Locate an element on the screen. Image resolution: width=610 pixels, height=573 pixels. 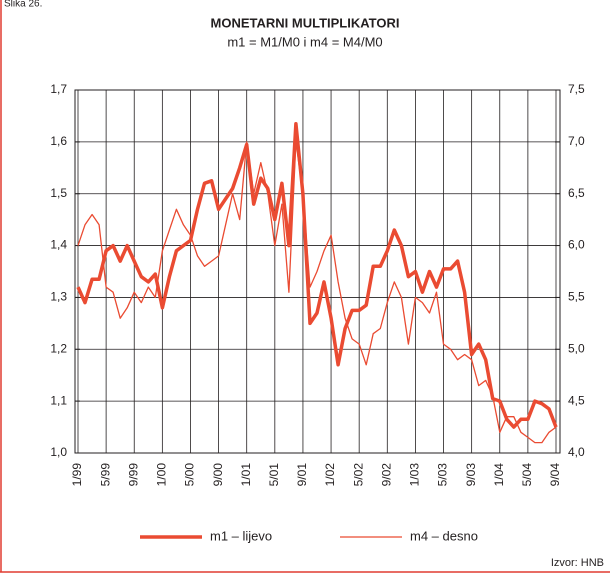
y2-tick-label: 4,0 is located at coordinates (576, 452).